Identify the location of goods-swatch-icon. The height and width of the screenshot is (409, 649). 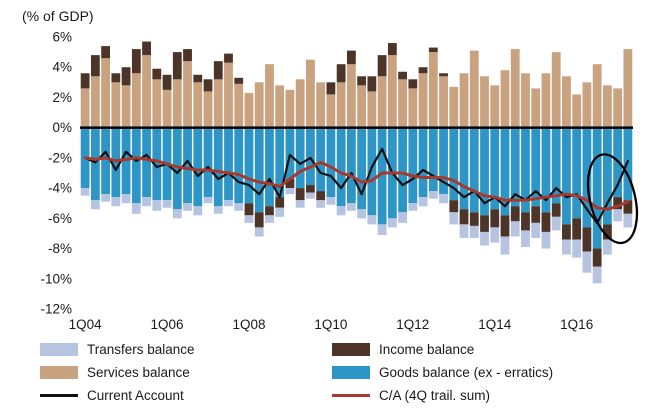
(351, 372).